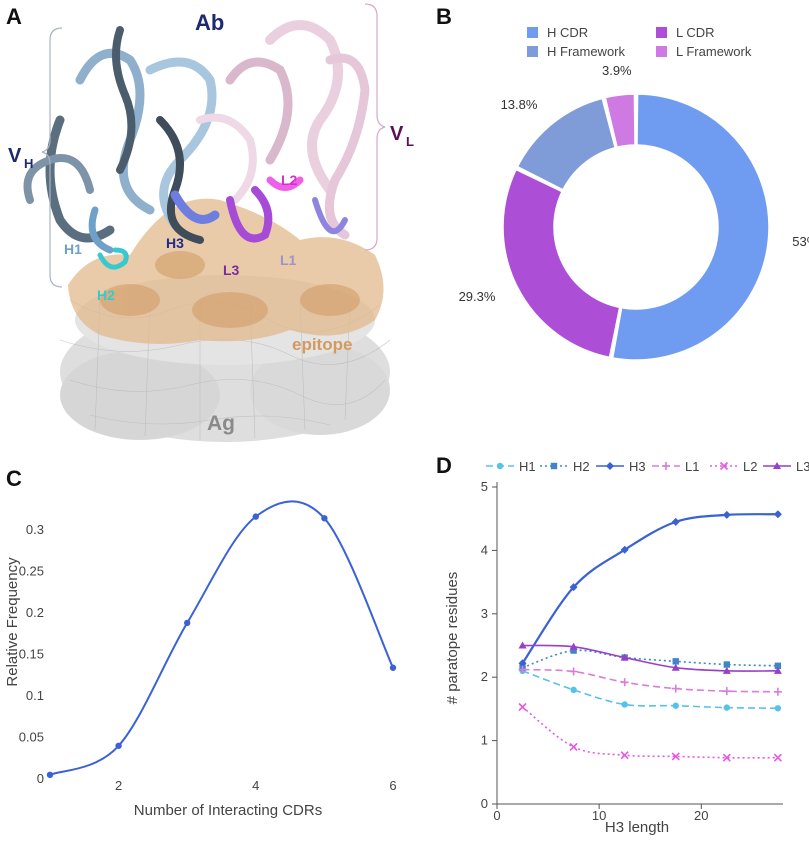 Image resolution: width=809 pixels, height=844 pixels. What do you see at coordinates (484, 676) in the screenshot?
I see `chart-d-ytick-2: 2` at bounding box center [484, 676].